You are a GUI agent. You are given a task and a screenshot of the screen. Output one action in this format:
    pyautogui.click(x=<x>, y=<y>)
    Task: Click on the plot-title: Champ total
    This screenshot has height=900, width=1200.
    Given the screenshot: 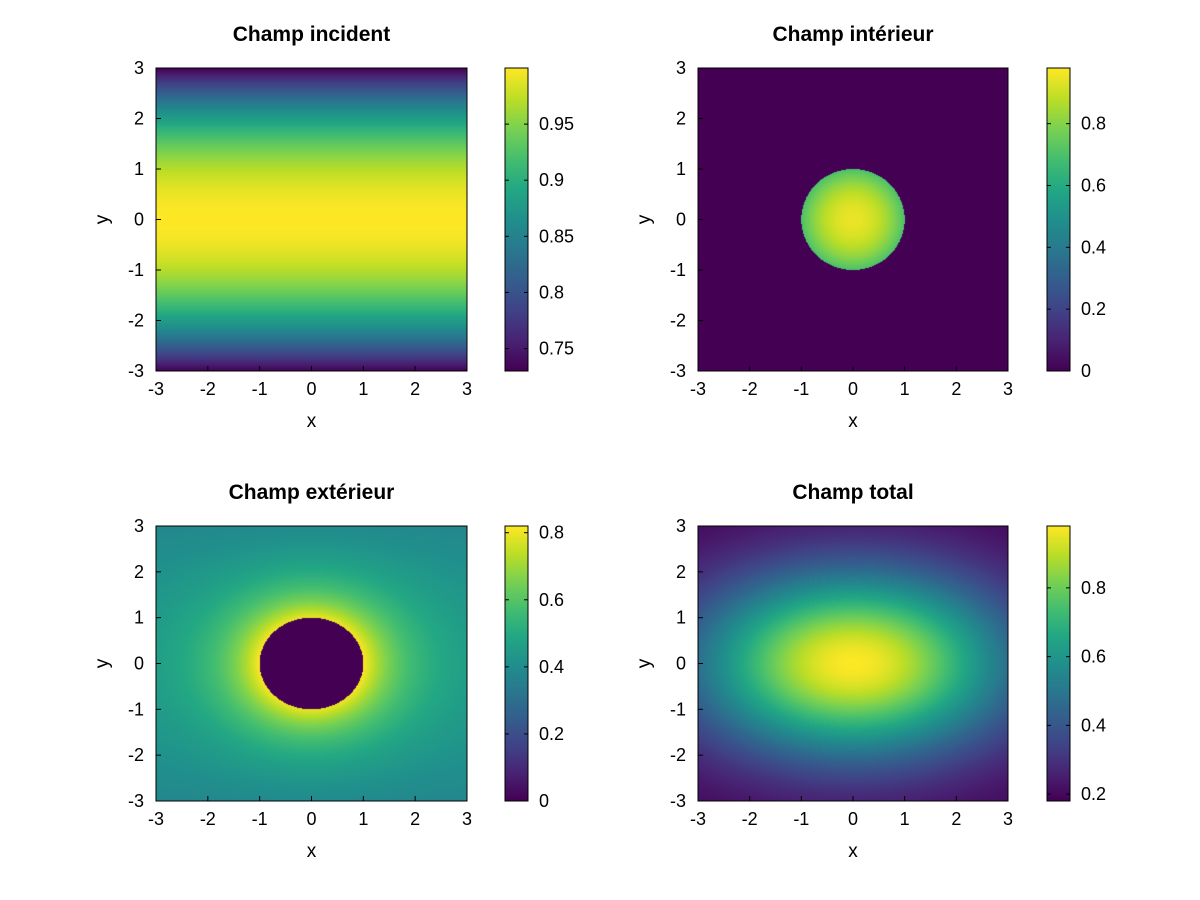 What is the action you would take?
    pyautogui.click(x=852, y=492)
    